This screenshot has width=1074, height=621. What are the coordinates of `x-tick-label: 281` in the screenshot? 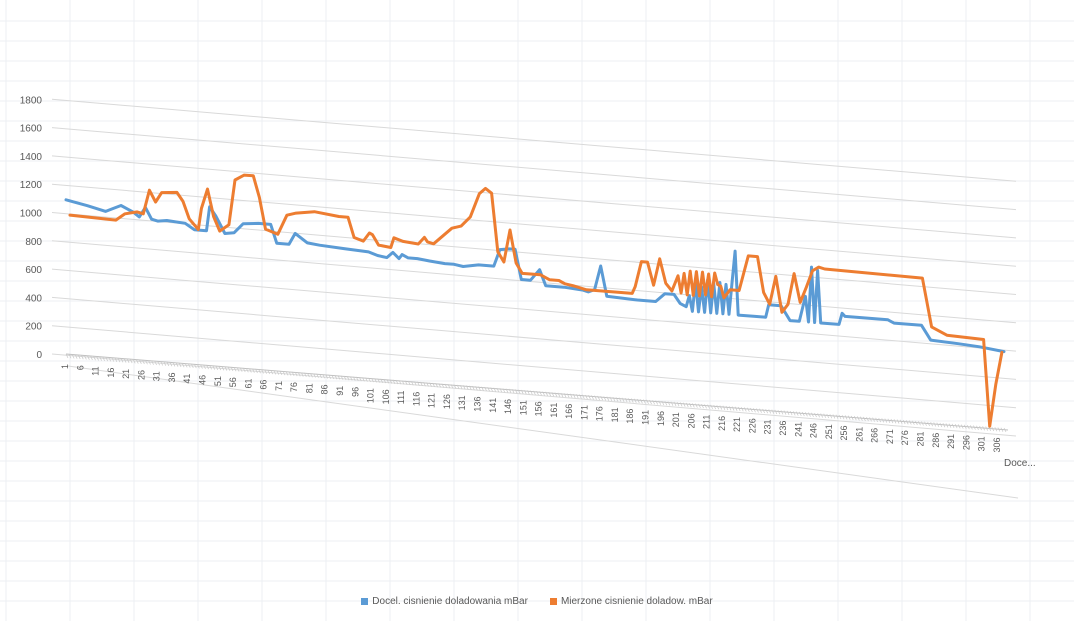 It's located at (921, 438).